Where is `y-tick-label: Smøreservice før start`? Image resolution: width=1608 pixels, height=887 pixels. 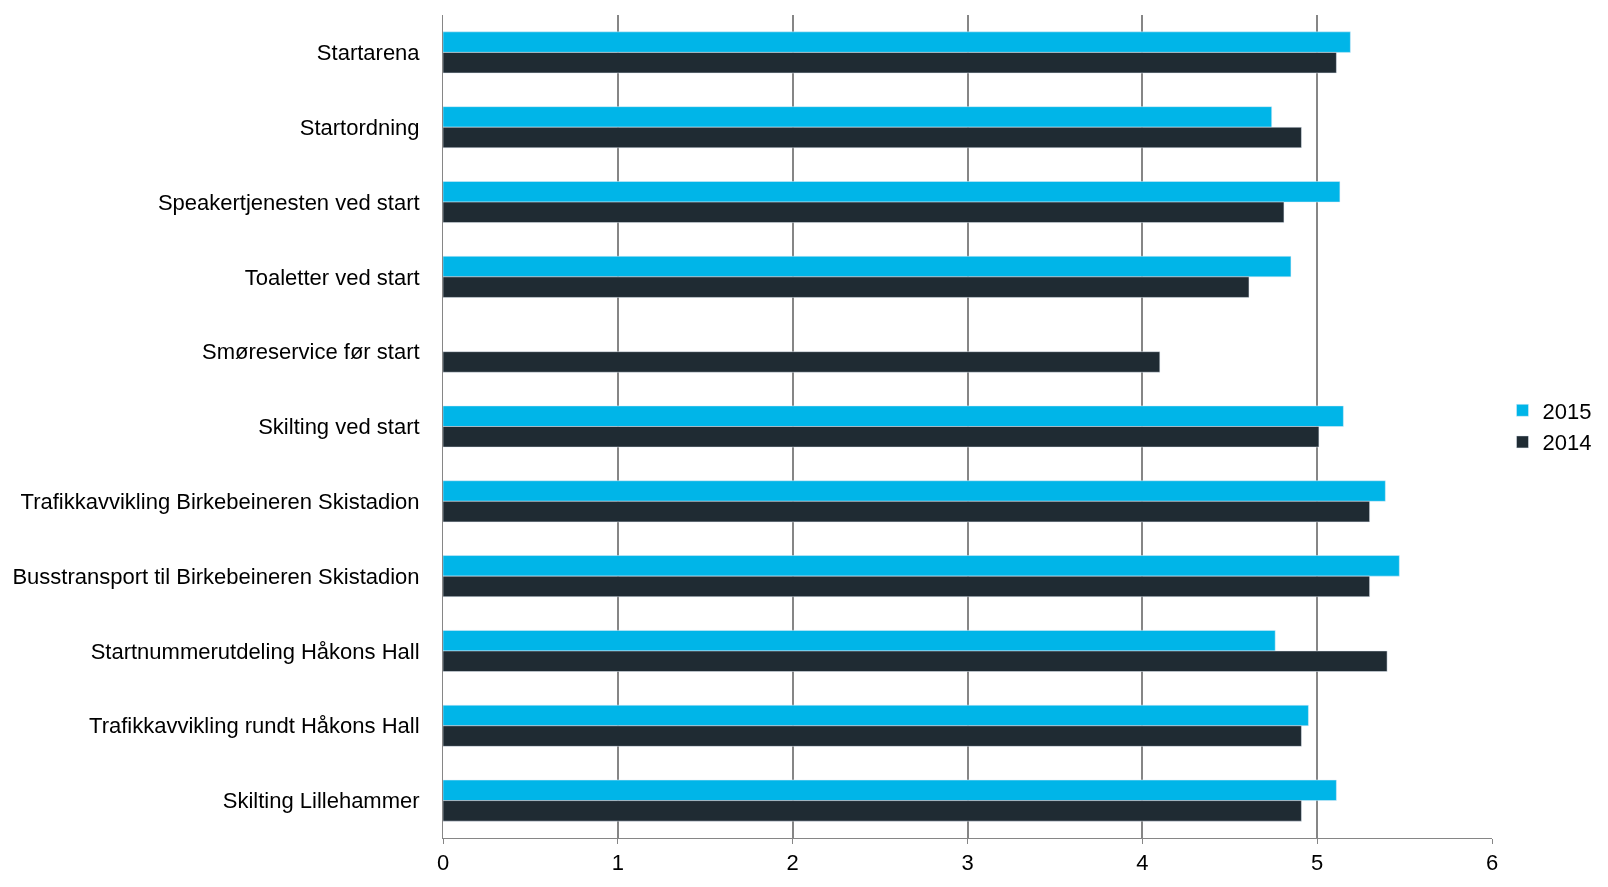
y-tick-label: Smøreservice før start is located at coordinates (311, 352).